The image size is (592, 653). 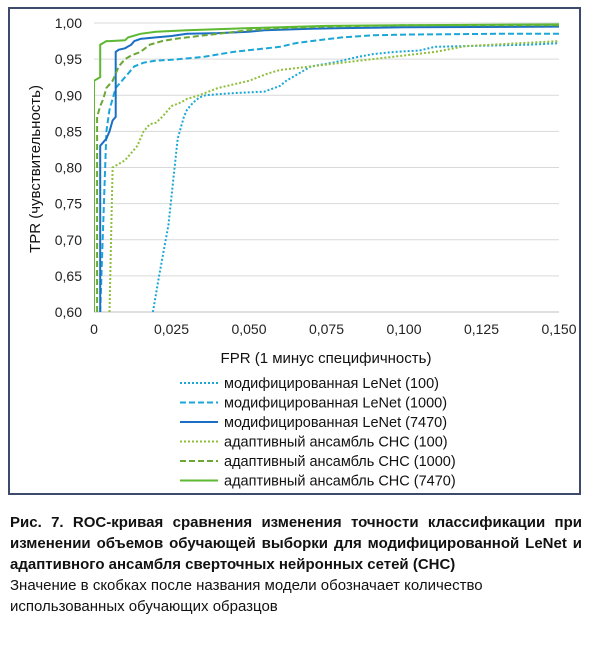 I want to click on legend-label-2: модифицированная LeNet (1000), so click(x=335, y=404).